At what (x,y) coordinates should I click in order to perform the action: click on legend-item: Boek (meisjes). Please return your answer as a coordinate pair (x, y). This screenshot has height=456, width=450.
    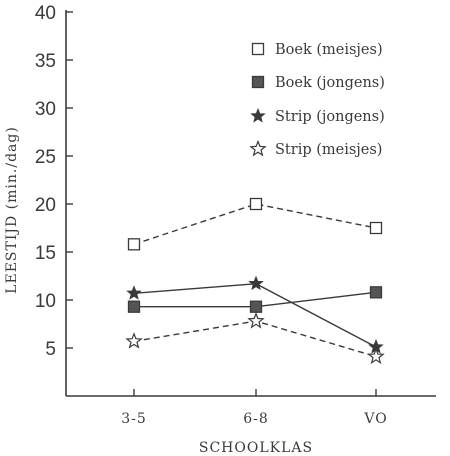
    Looking at the image, I should click on (317, 50).